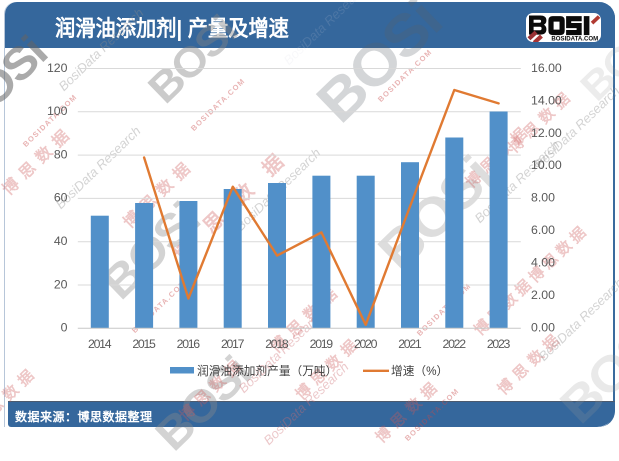 The image size is (619, 461). I want to click on svg-text: 增速（%）, so click(419, 371).